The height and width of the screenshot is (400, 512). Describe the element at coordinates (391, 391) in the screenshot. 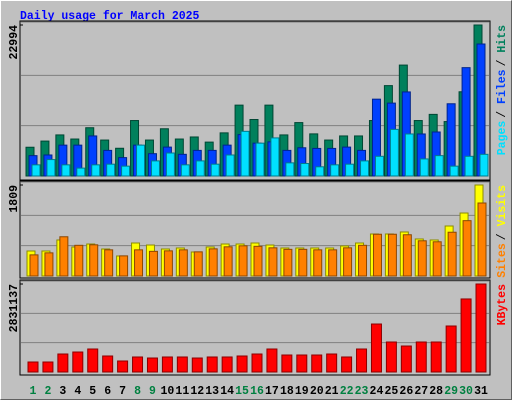

I see `x-tick-label: 25` at that location.